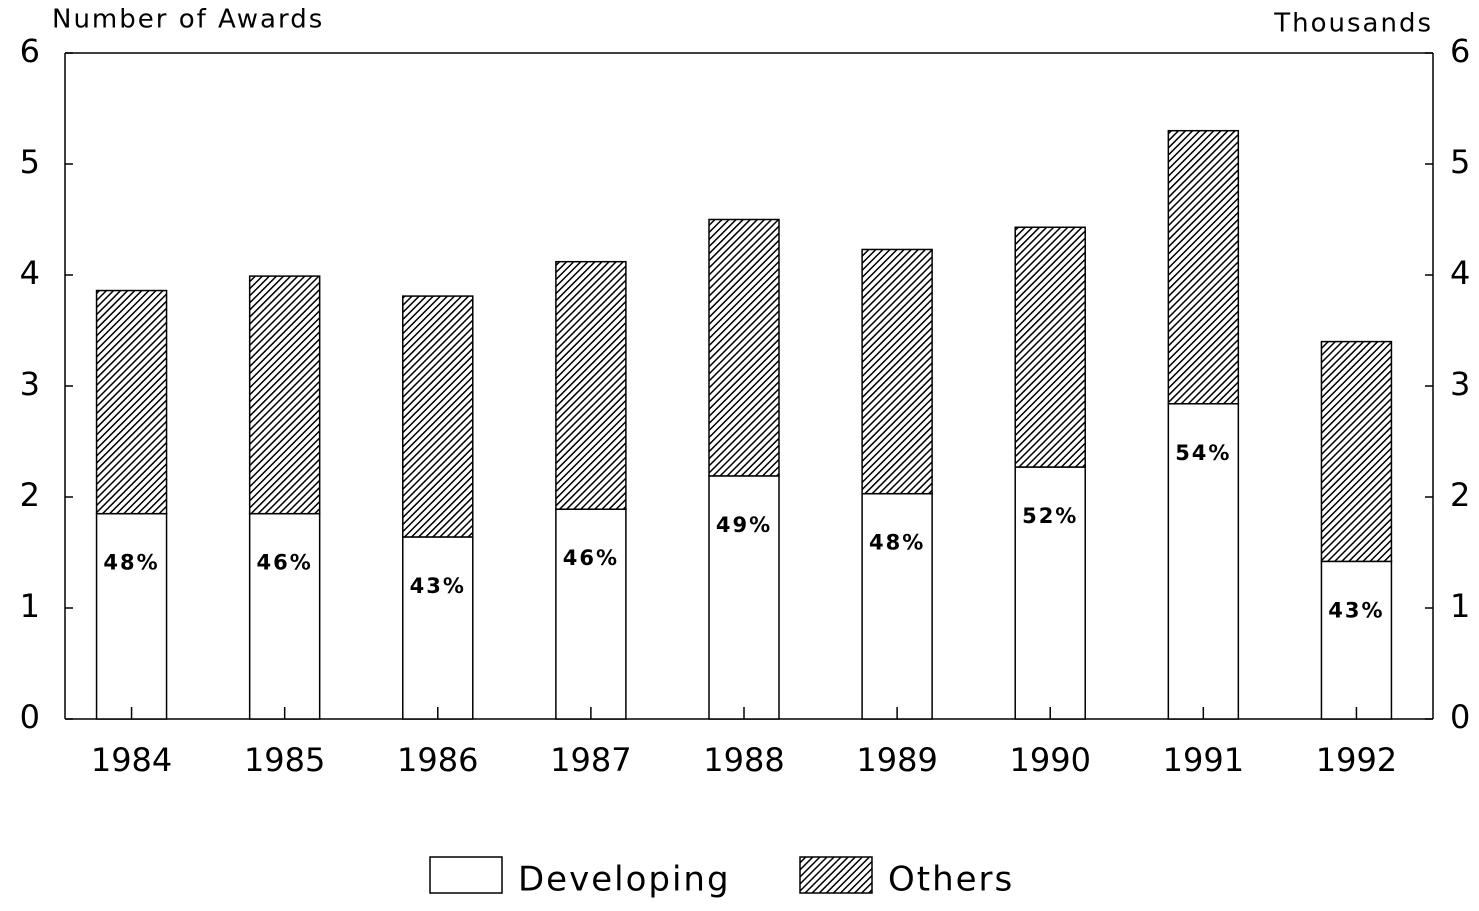 This screenshot has height=911, width=1479. I want to click on y-tick-label: 5, so click(30, 162).